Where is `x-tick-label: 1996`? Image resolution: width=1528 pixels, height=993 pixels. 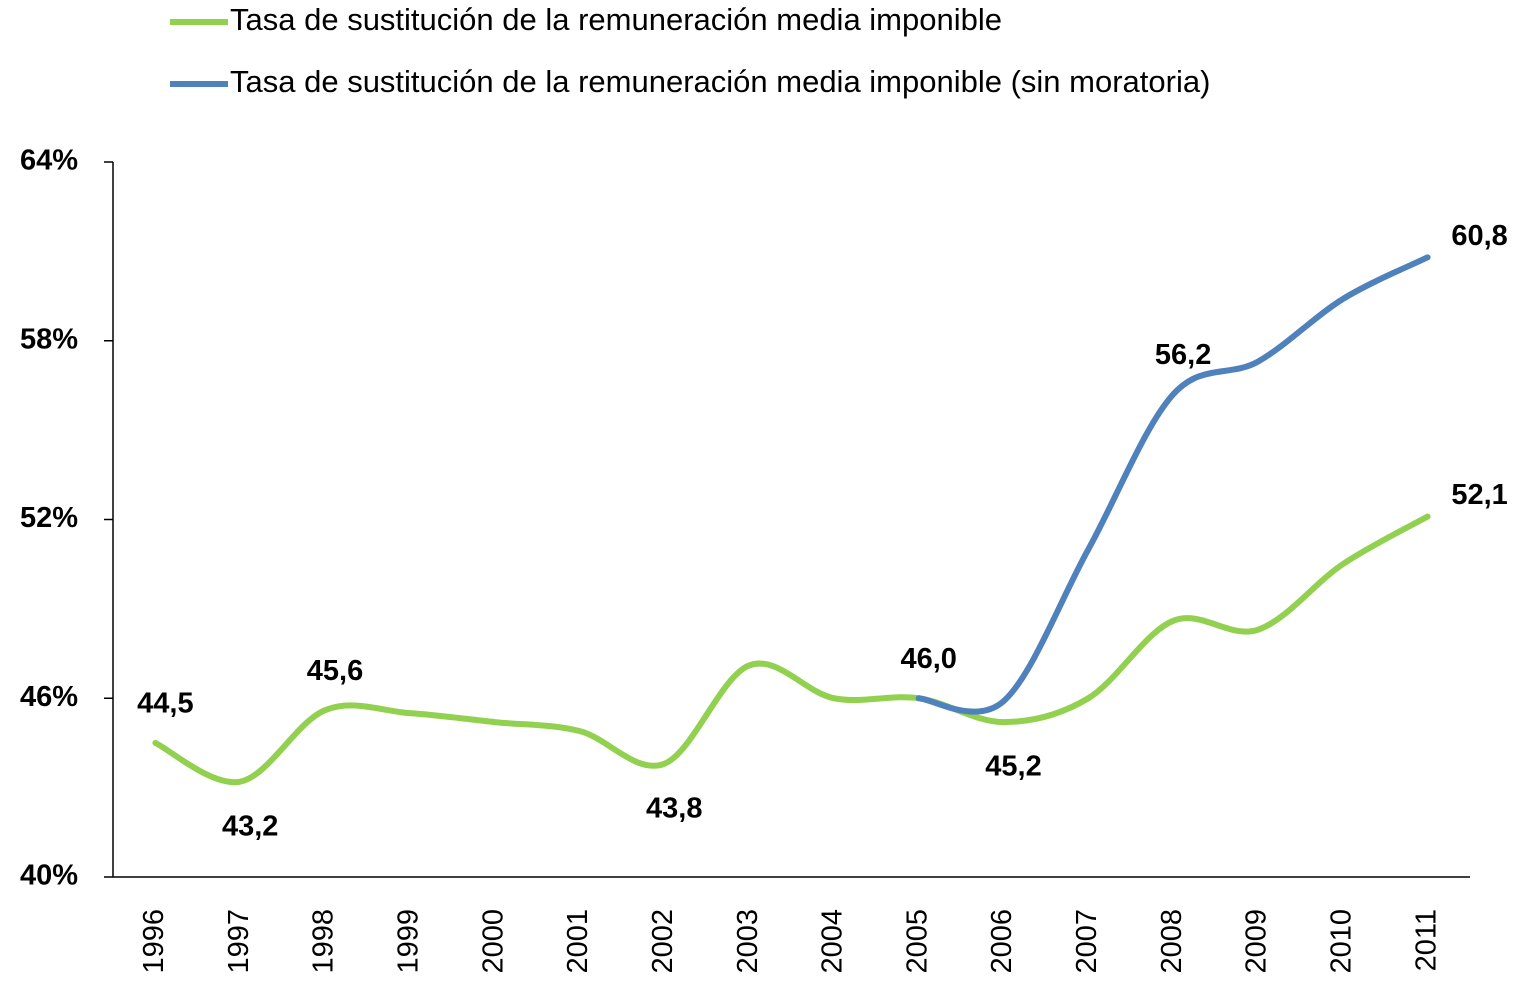 x-tick-label: 1996 is located at coordinates (154, 941).